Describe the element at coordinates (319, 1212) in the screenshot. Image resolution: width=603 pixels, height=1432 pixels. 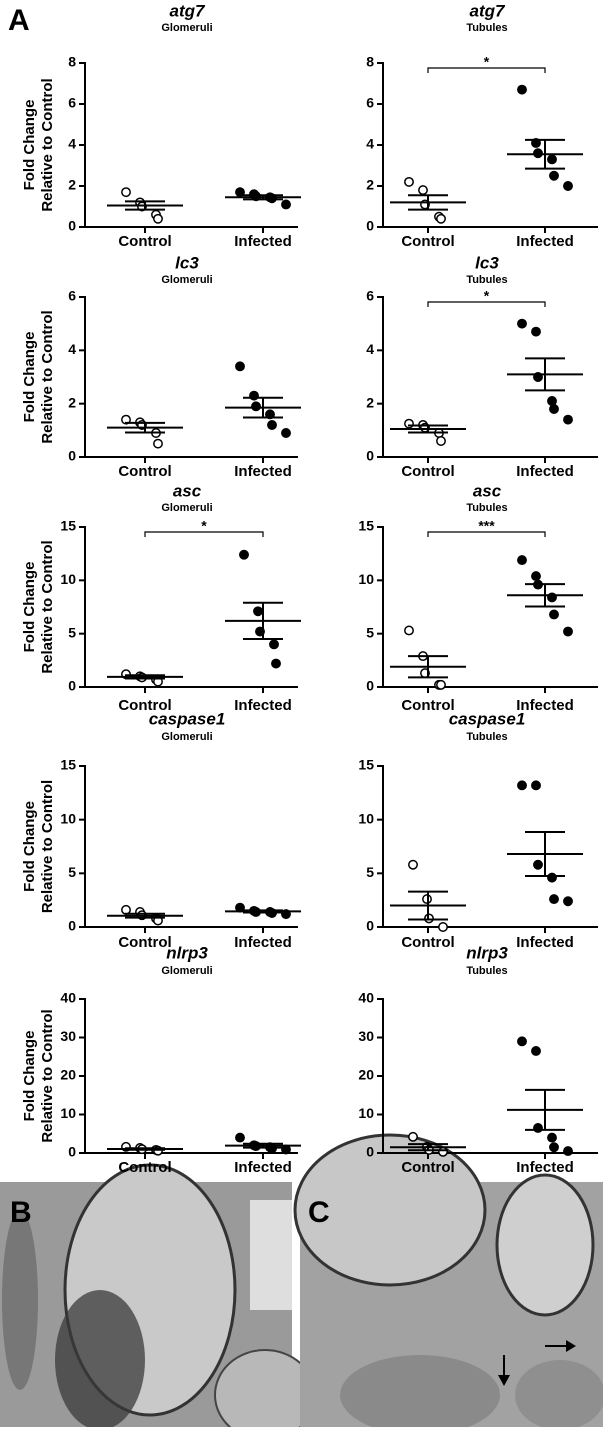
I see `panel-label: C` at that location.